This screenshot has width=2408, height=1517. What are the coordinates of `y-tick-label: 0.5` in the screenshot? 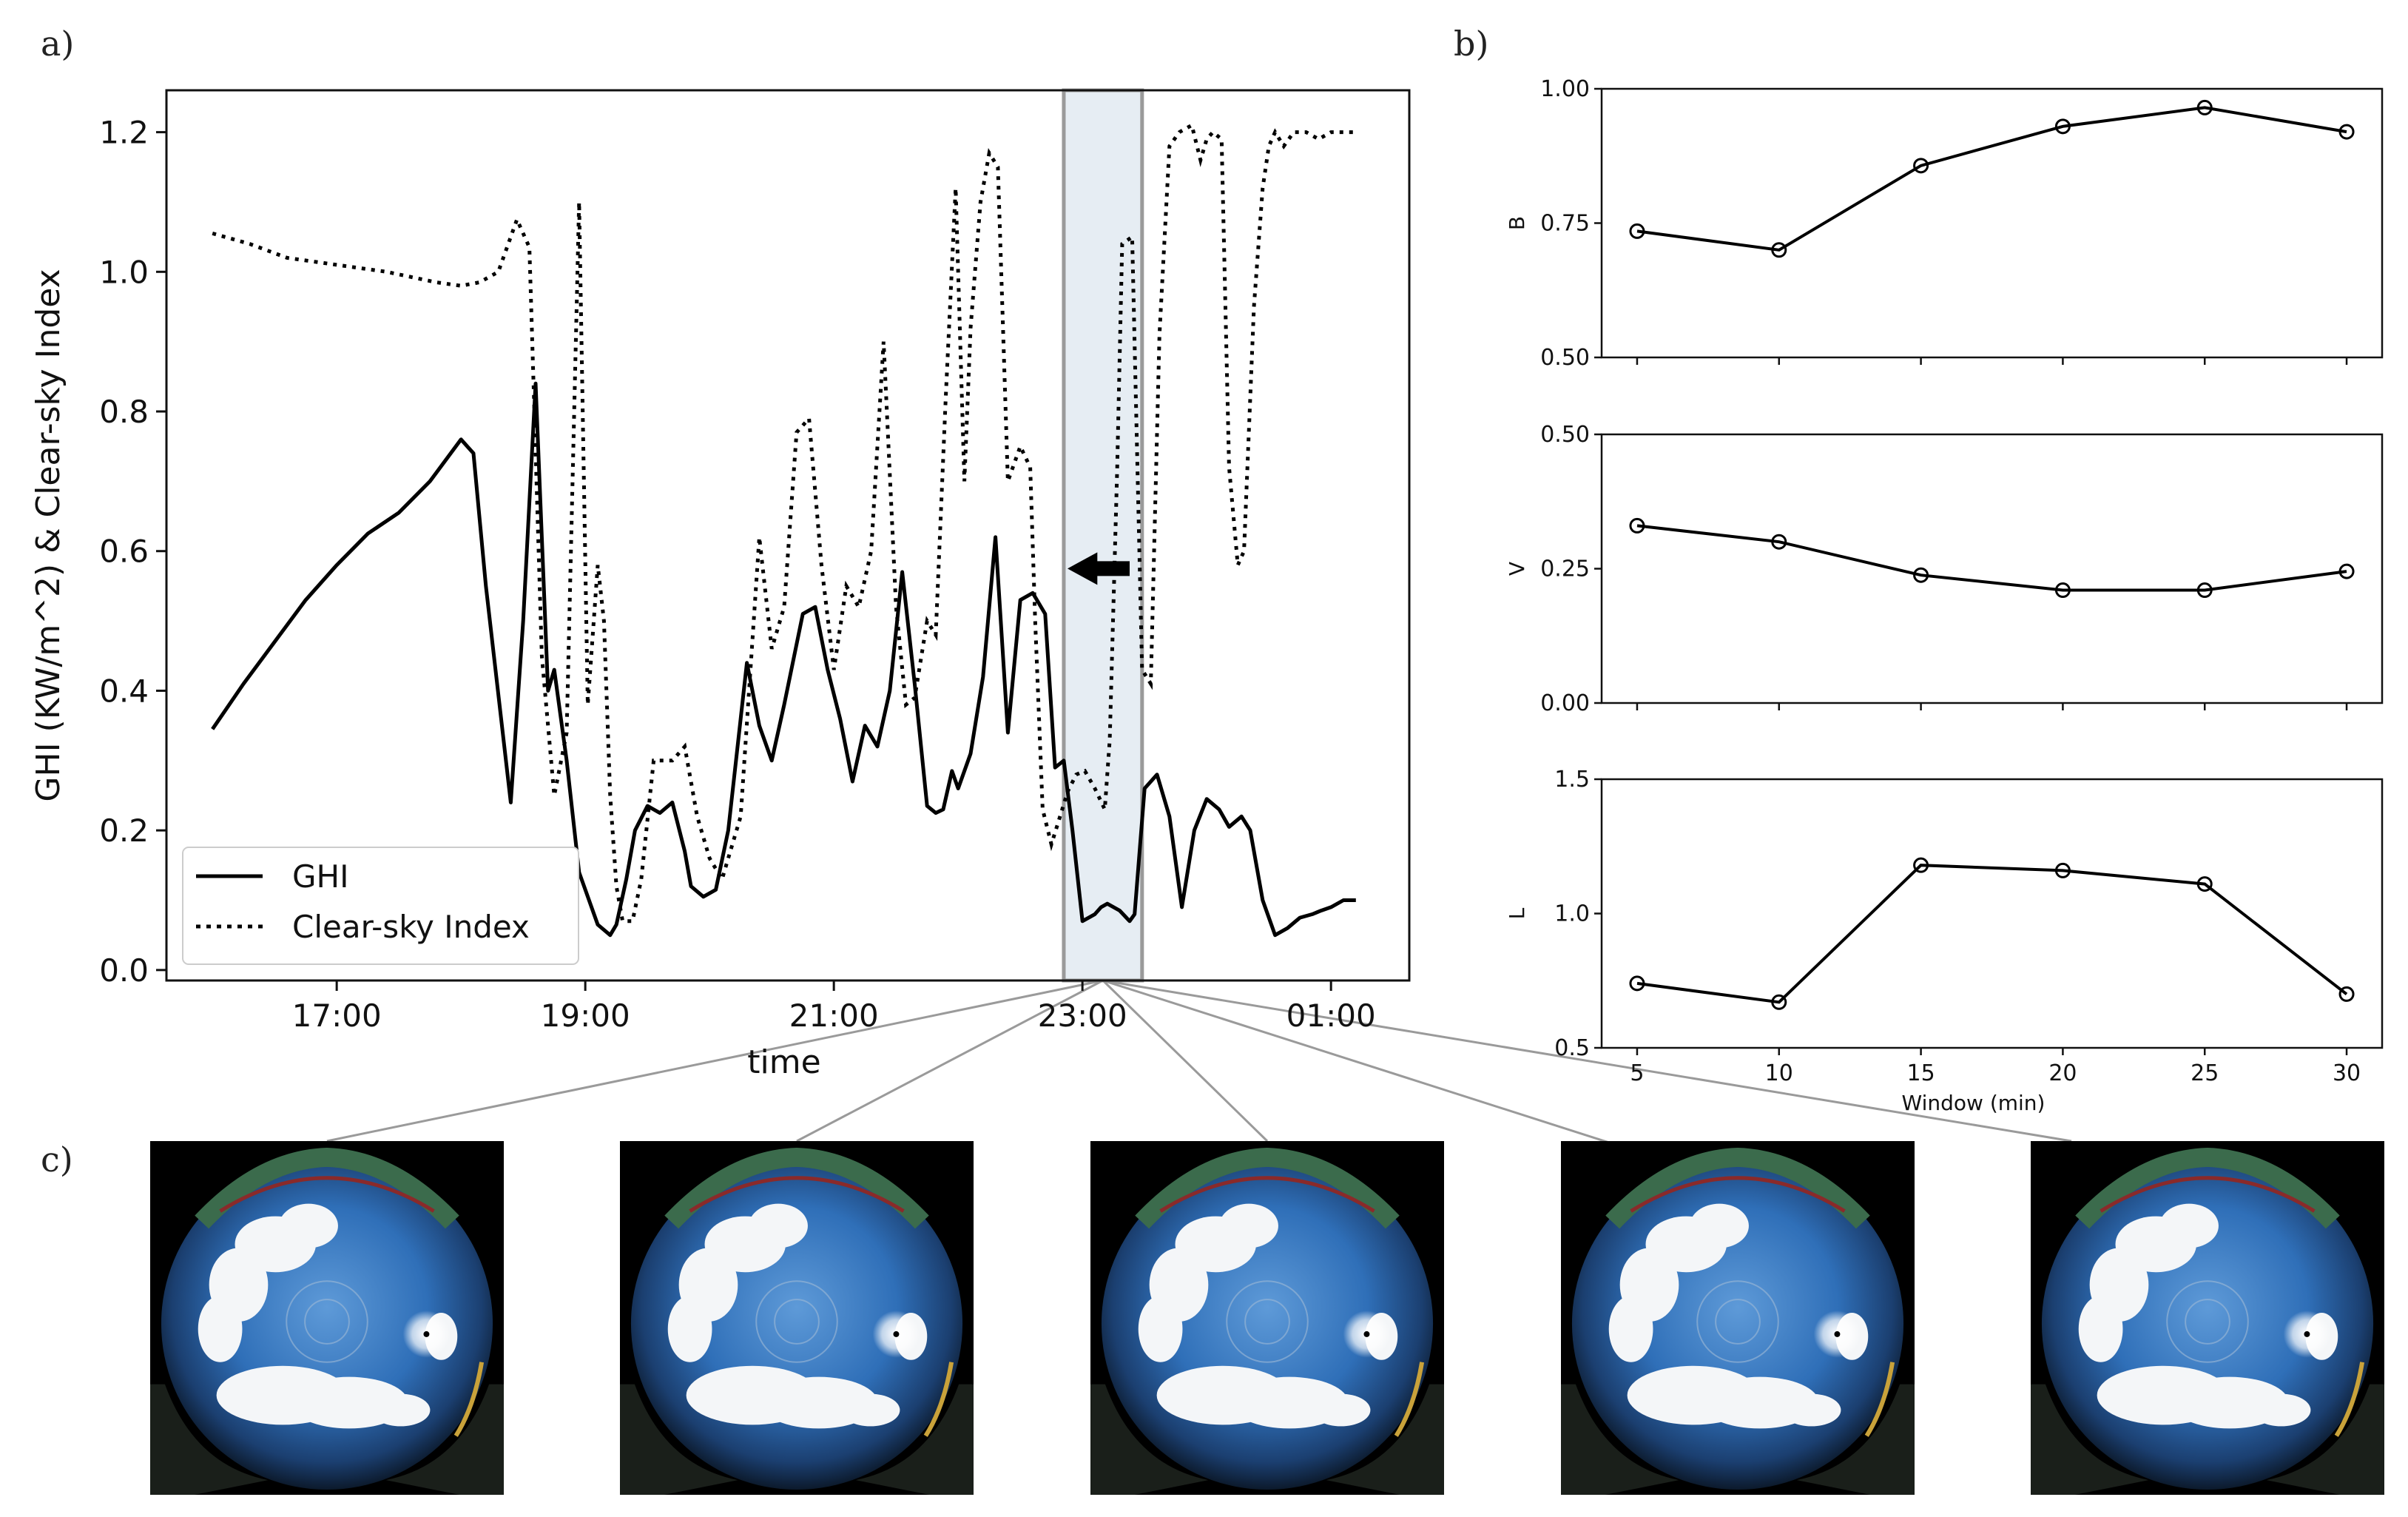 It's located at (1572, 1048).